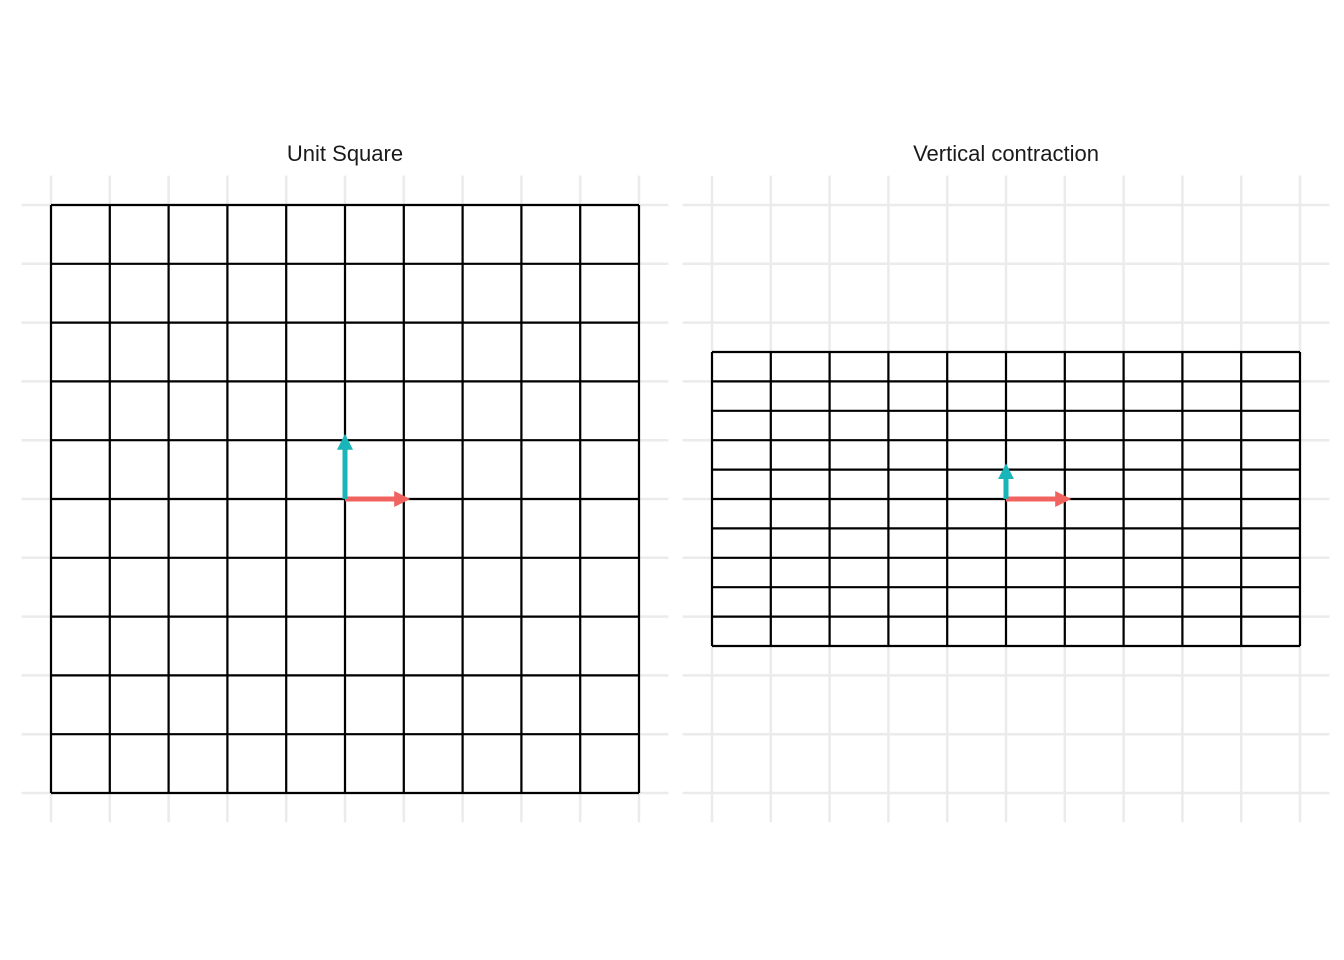 The height and width of the screenshot is (960, 1344). I want to click on panel-left-title: Unit Square, so click(345, 153).